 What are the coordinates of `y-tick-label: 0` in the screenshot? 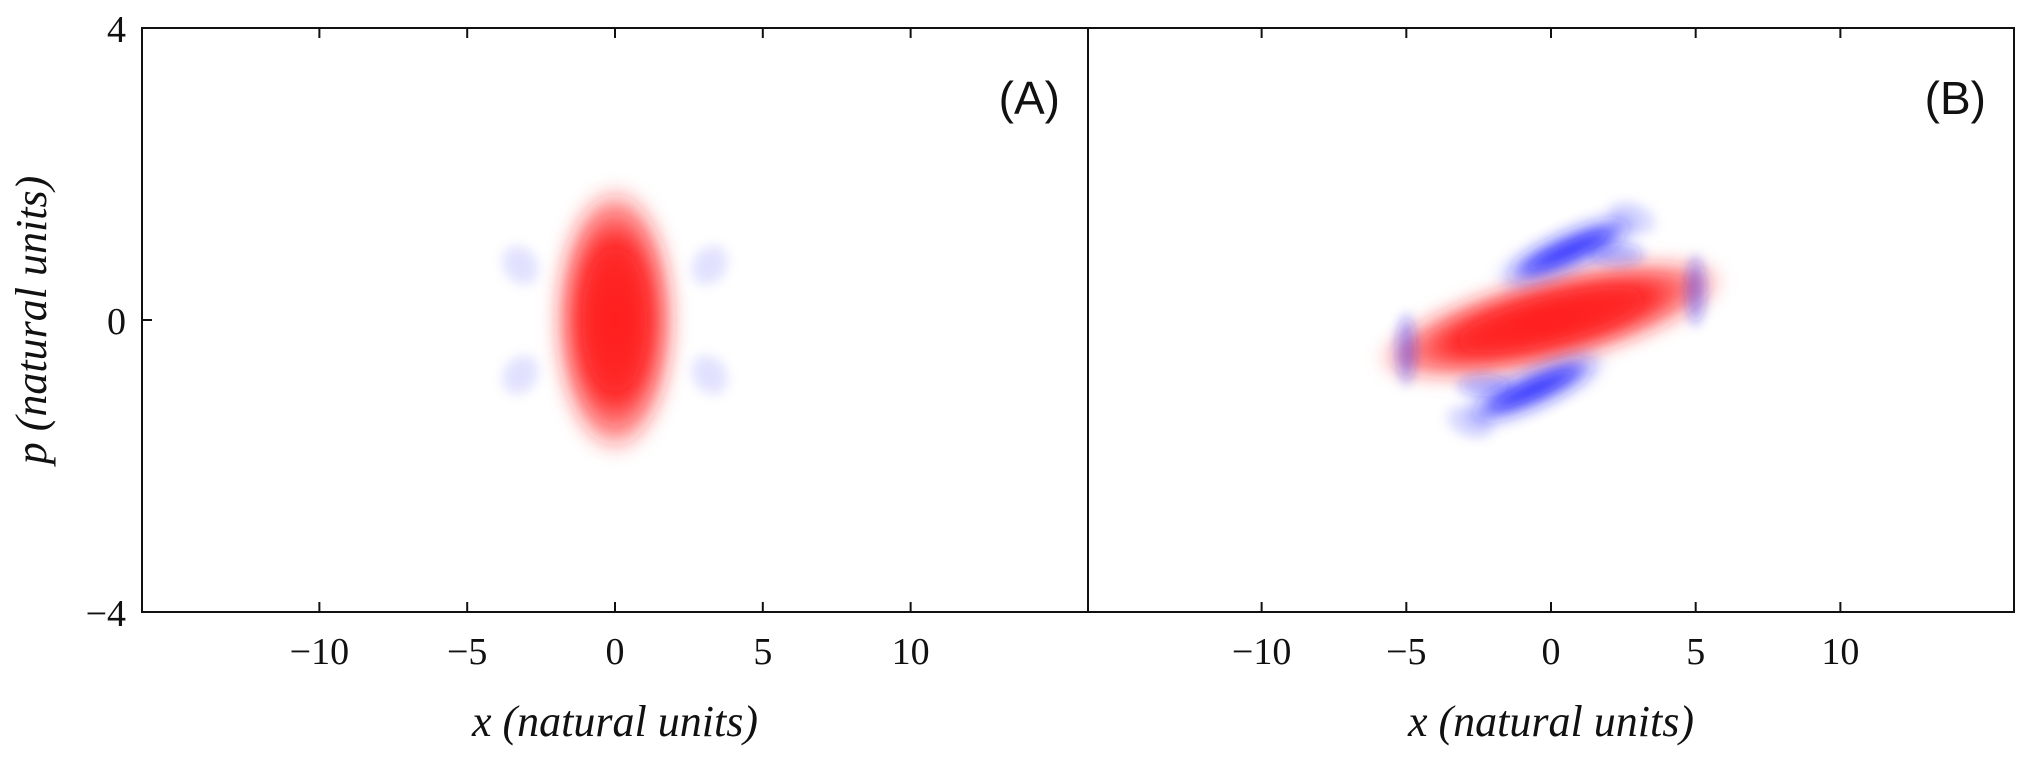 It's located at (116, 322).